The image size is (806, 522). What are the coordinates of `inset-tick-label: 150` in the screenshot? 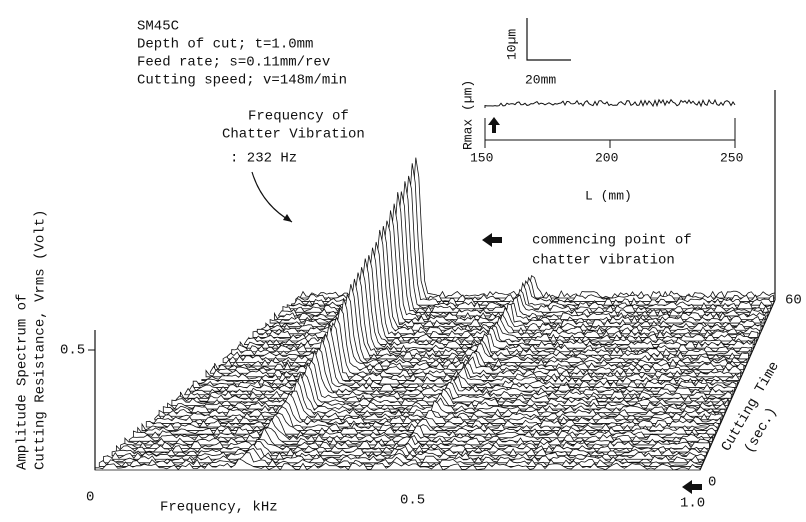 It's located at (481, 157).